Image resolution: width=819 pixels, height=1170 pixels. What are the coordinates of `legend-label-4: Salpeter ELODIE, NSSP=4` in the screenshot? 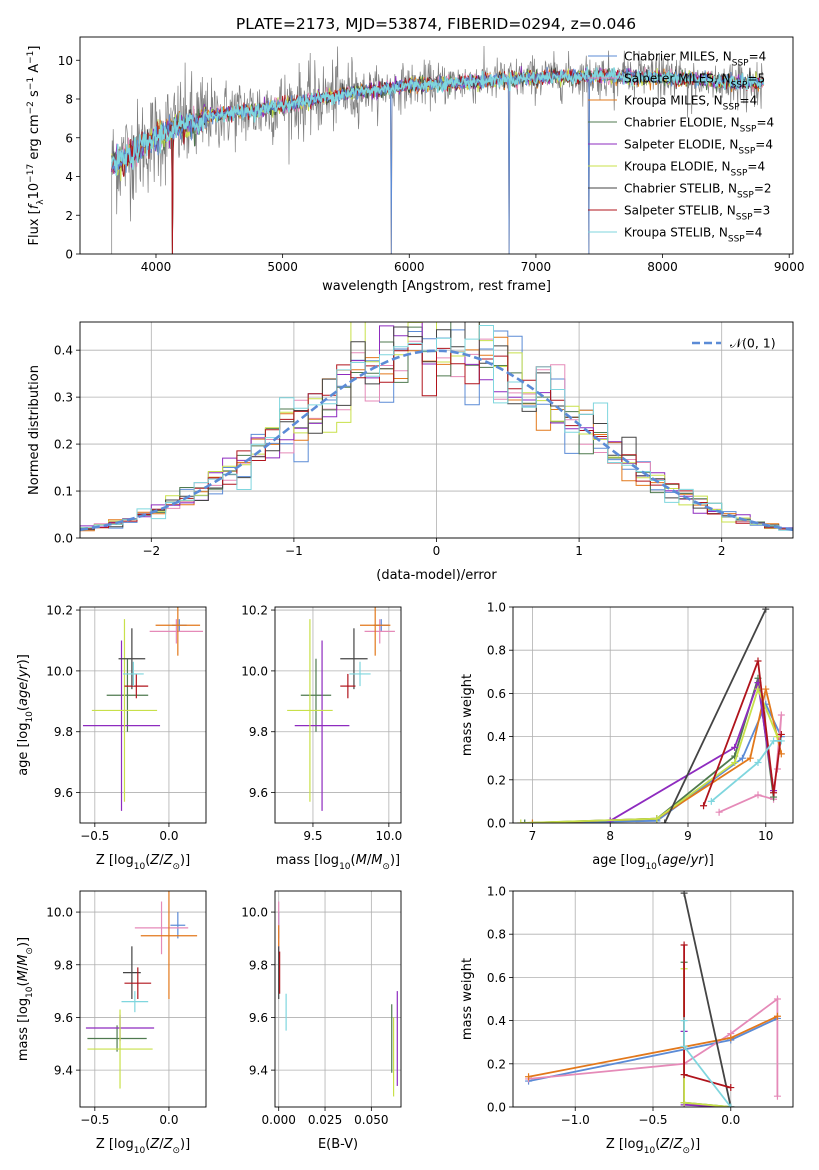 It's located at (698, 147).